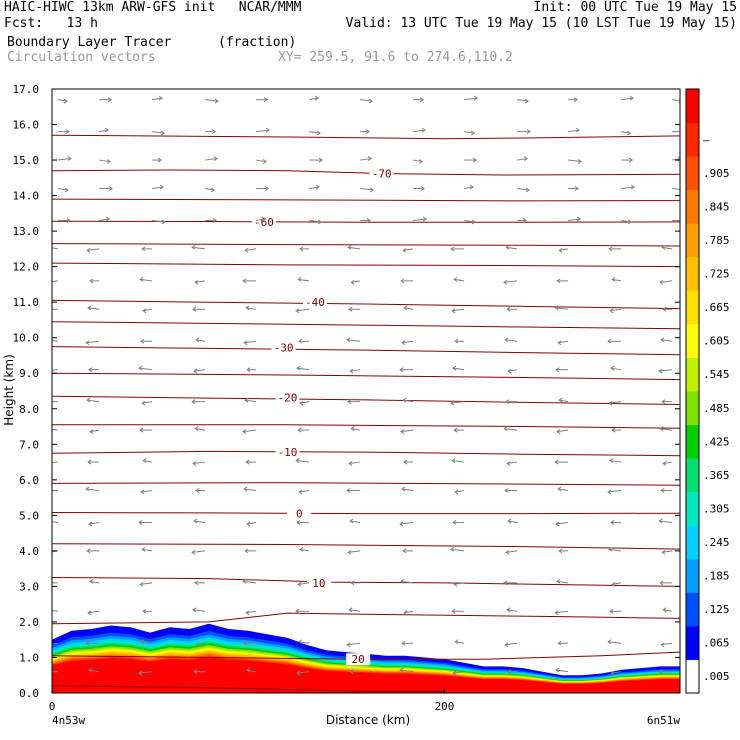  Describe the element at coordinates (716, 475) in the screenshot. I see `colorbar-label: .365` at that location.